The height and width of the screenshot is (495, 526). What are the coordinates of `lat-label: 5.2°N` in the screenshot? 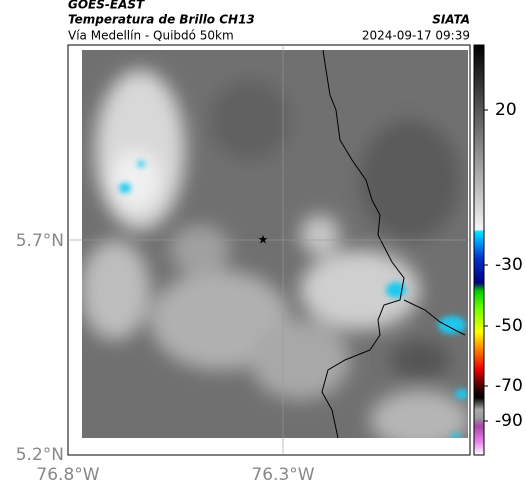 It's located at (40, 455).